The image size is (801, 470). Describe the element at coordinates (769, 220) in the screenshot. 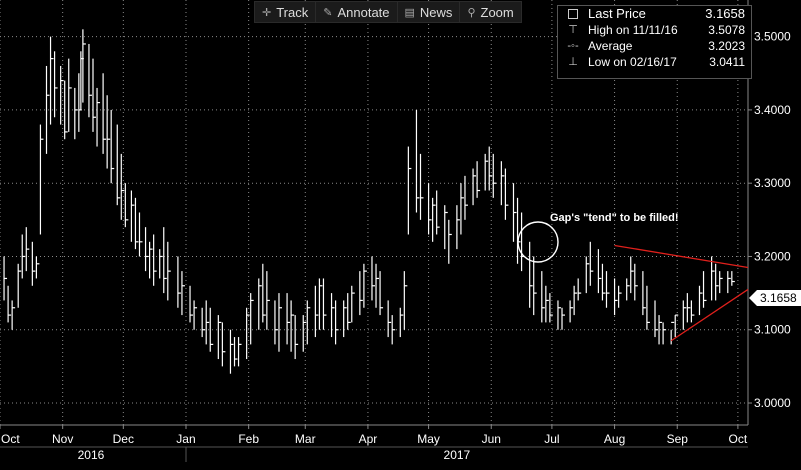

I see `y-axis-ticks: 3.5000 3.4000 3.3000 3.2000 3.1000 3.0000` at that location.